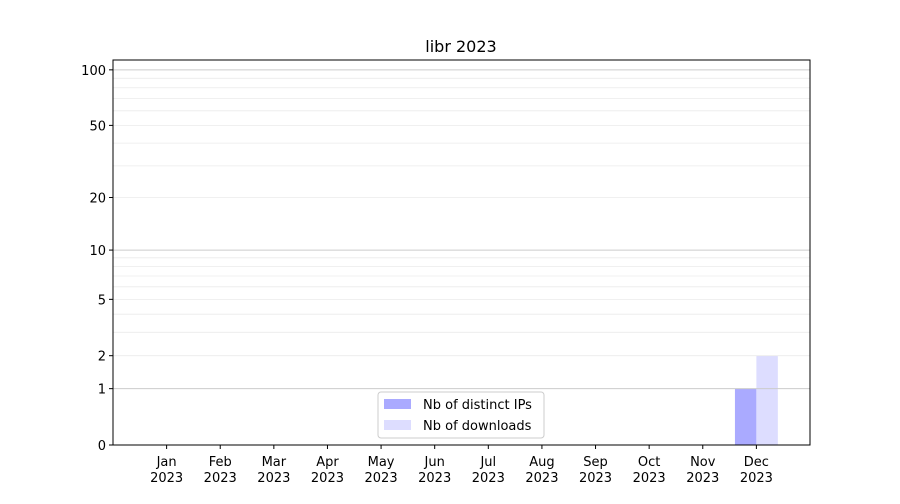 The image size is (900, 504). Describe the element at coordinates (703, 462) in the screenshot. I see `x-tick-label: Nov` at that location.